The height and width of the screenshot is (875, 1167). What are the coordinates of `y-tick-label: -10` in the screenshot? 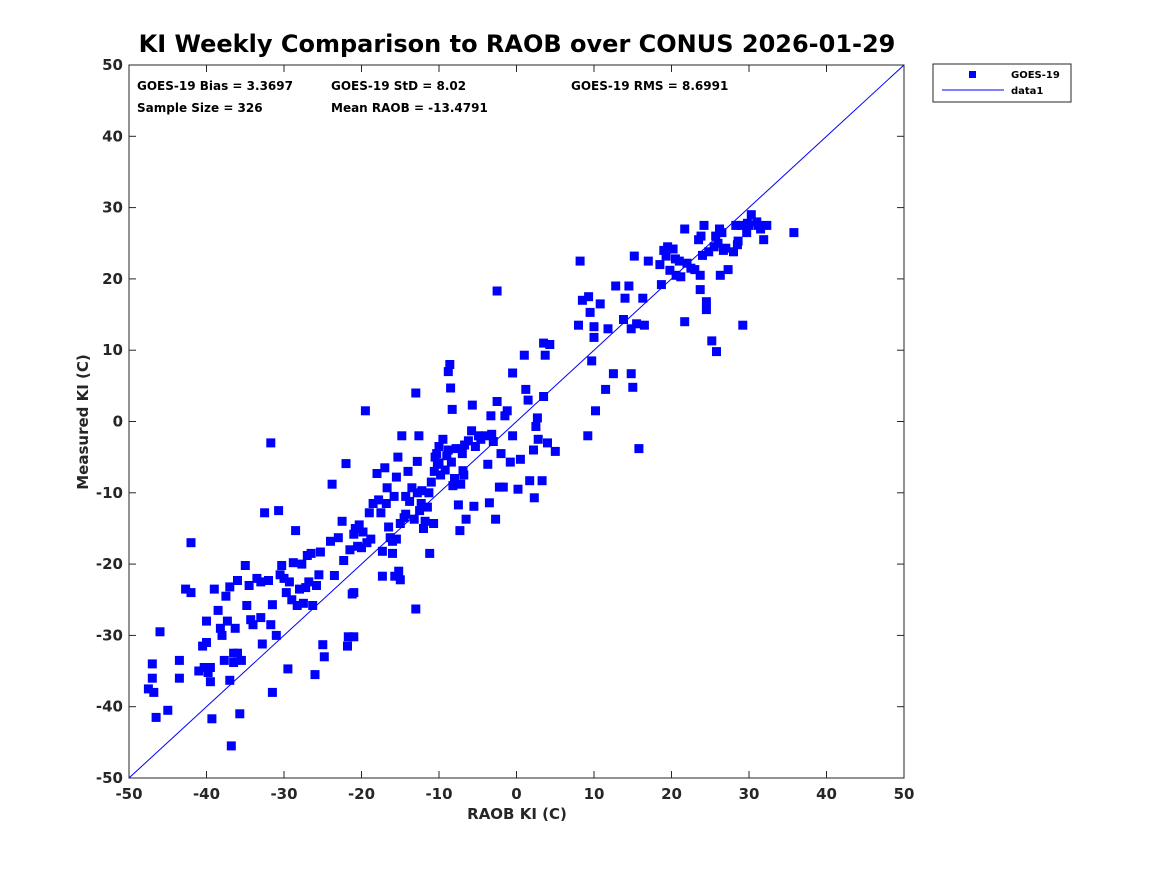 It's located at (109, 493).